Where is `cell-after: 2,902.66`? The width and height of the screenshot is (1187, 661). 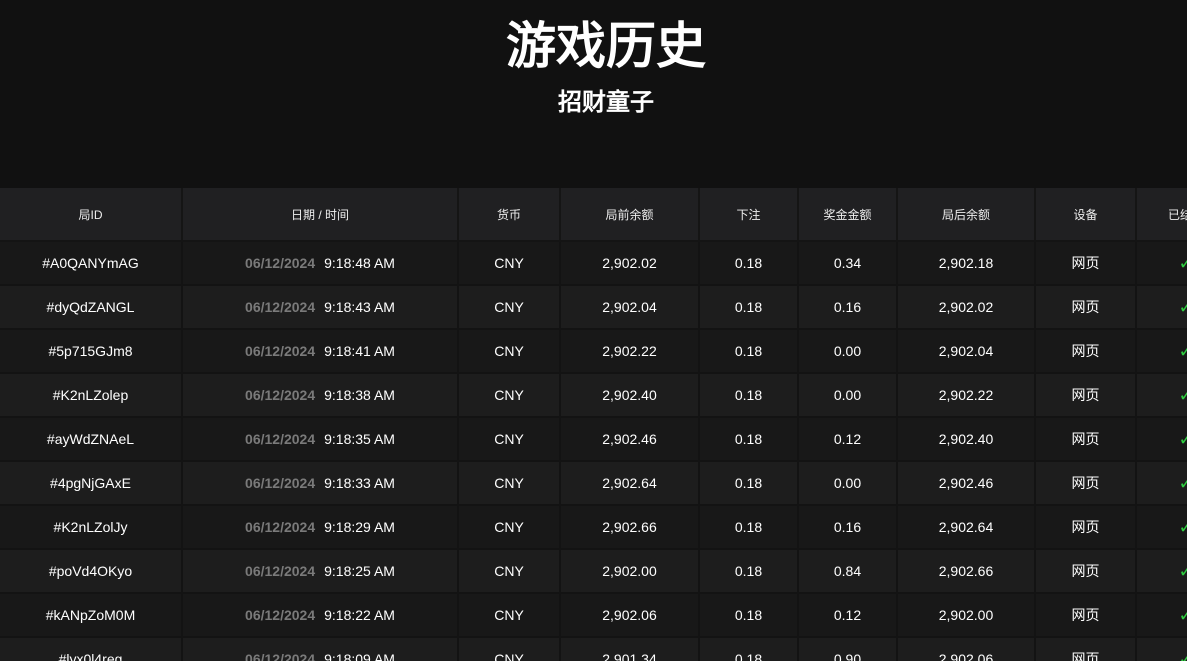 cell-after: 2,902.66 is located at coordinates (966, 571).